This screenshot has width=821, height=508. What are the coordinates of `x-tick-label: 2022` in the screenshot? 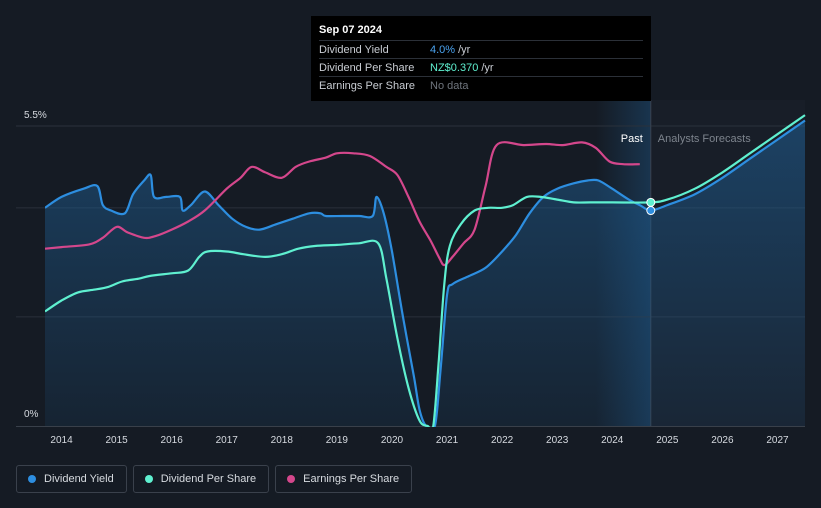 It's located at (502, 440).